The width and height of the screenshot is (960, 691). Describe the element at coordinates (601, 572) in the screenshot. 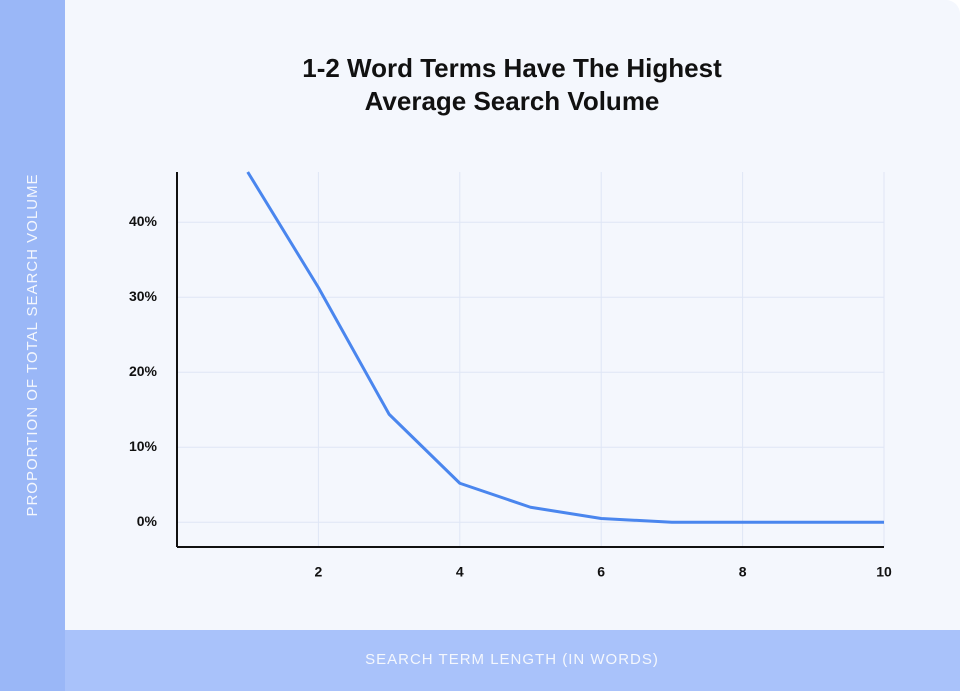

I see `x-tick-label: 6` at that location.